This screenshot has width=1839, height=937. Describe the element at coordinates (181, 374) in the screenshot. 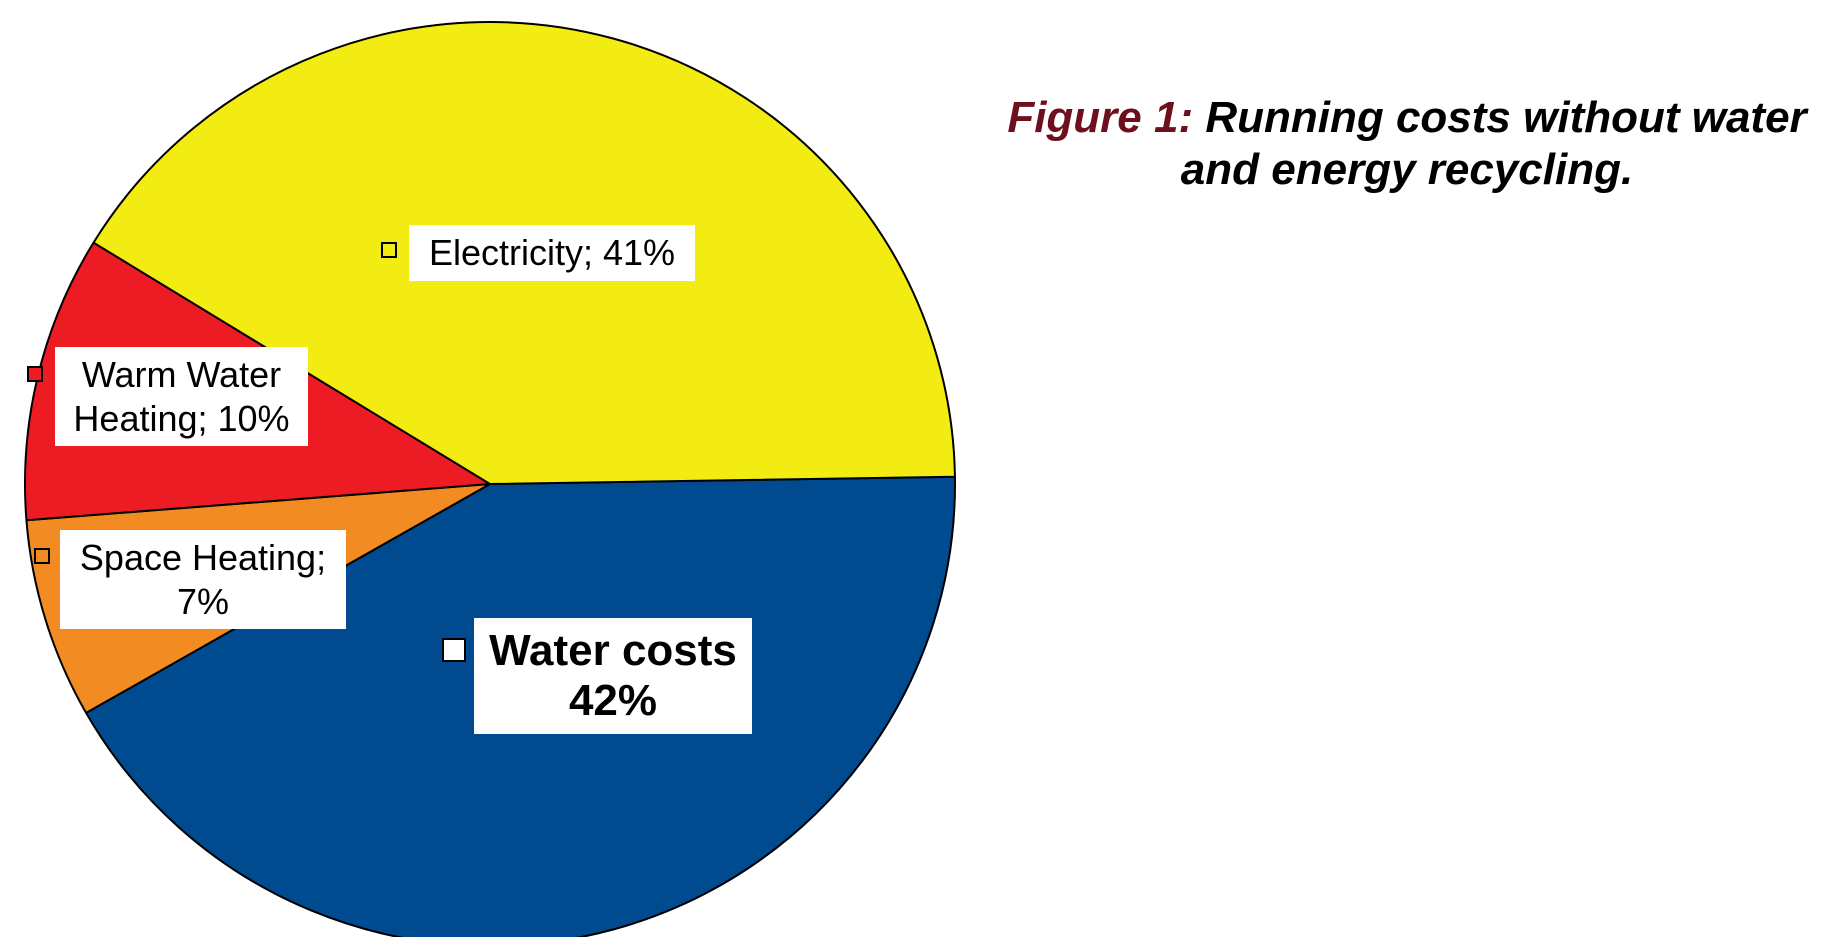

I see `slice-label-warm-water-heating-line1: Warm Water` at that location.